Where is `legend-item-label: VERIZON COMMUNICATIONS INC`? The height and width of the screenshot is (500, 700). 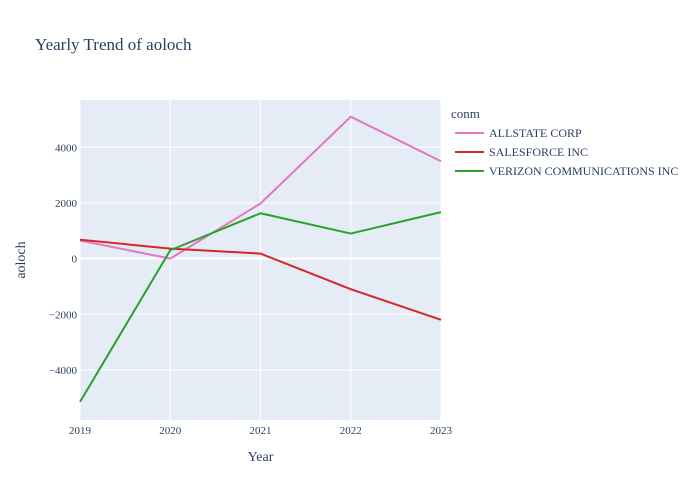
legend-item-label: VERIZON COMMUNICATIONS INC is located at coordinates (583, 171).